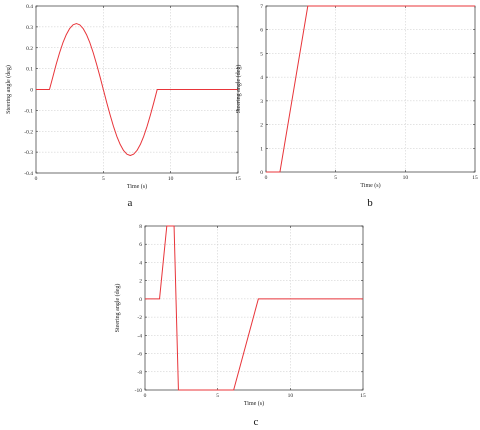 This screenshot has width=480, height=430. Describe the element at coordinates (261, 102) in the screenshot. I see `chart-1-y-tick-label-3: 3` at that location.